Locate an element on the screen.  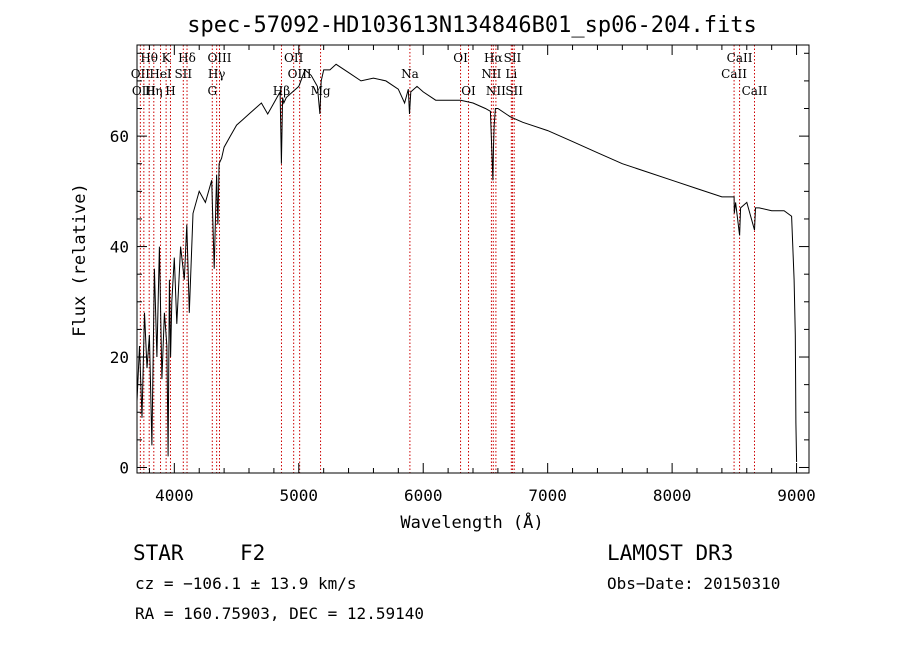
line-label-NII-b: NII is located at coordinates (496, 91).